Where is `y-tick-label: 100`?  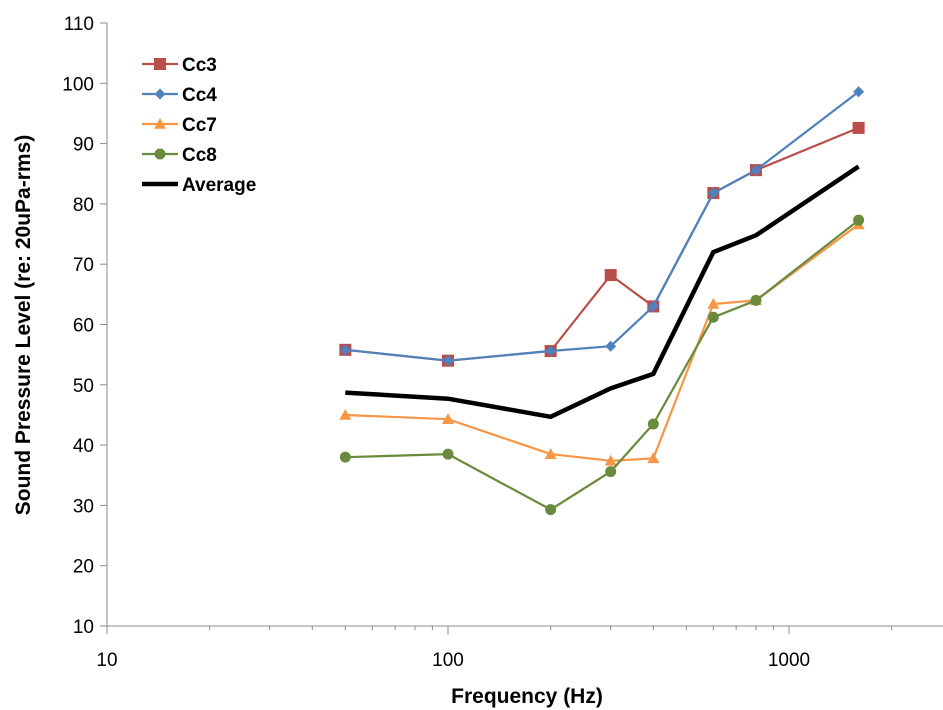 y-tick-label: 100 is located at coordinates (78, 84).